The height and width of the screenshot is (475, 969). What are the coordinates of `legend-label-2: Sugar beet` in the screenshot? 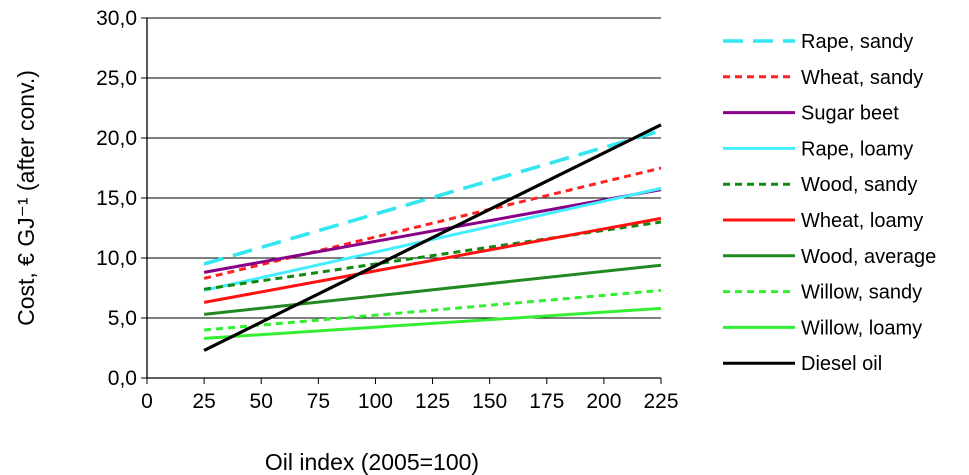 It's located at (850, 114).